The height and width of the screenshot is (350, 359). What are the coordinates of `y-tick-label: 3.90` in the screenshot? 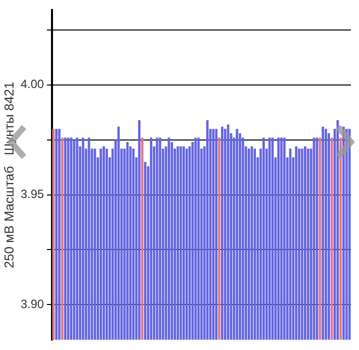 It's located at (32, 303).